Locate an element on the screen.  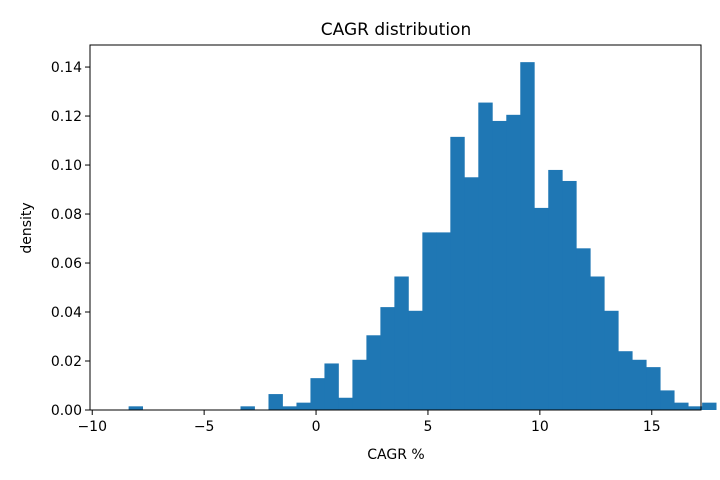
x-axis-ticks: −10 −5 0 5 10 15 is located at coordinates (369, 422).